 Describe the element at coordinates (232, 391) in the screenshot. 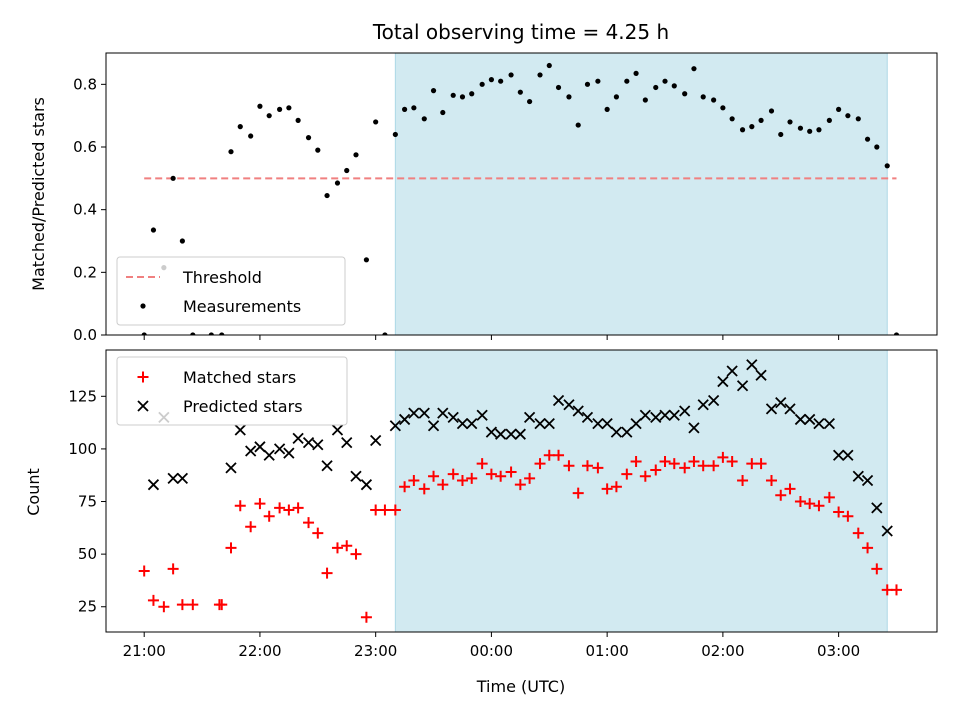

I see `legend: Matched stars Predicted stars` at that location.